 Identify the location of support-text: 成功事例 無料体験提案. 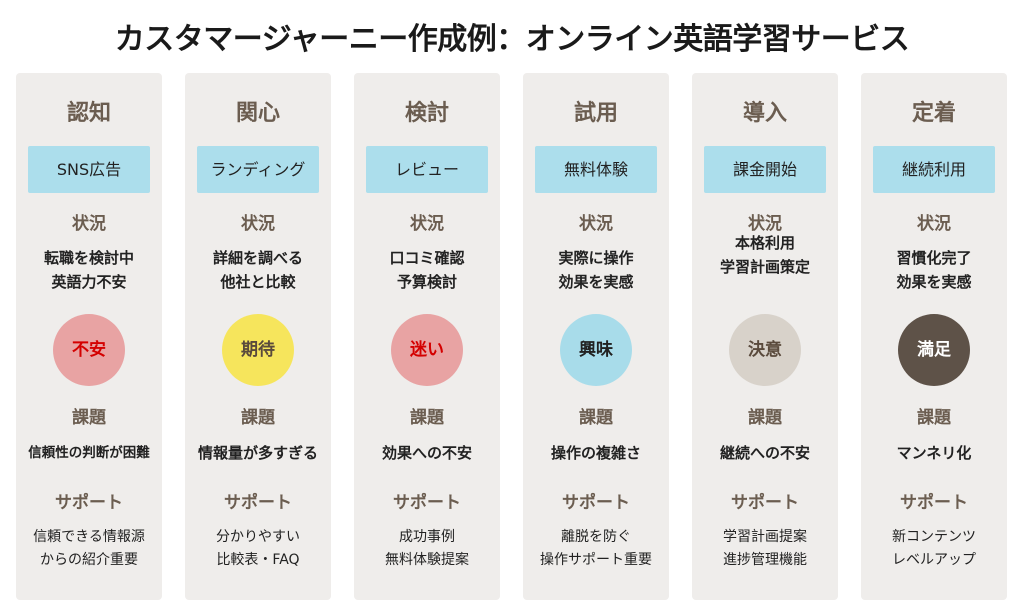
(427, 548).